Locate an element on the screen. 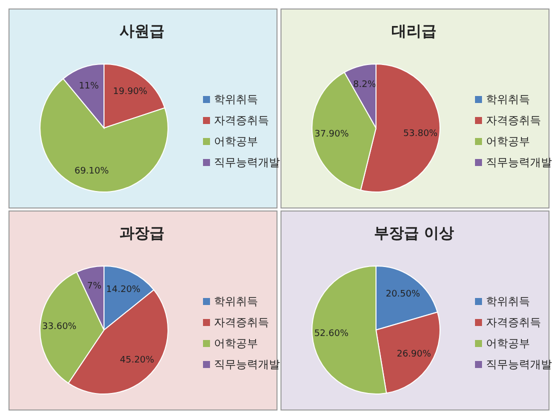 The height and width of the screenshot is (419, 560). data-label: 33.60% is located at coordinates (59, 327).